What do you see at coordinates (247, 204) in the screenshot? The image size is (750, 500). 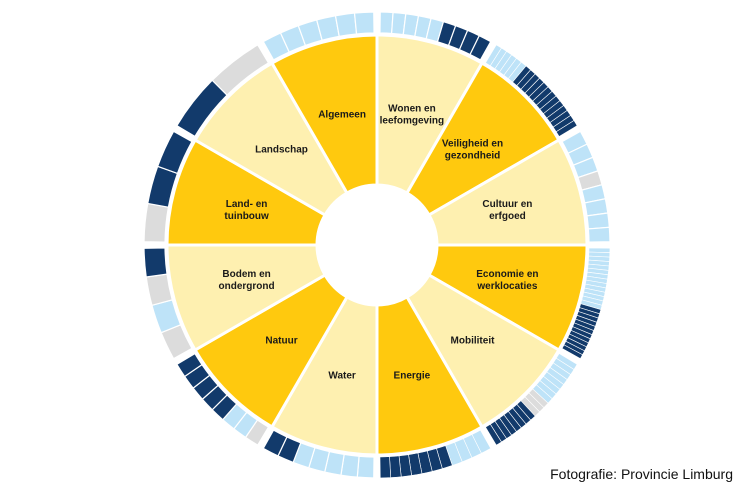 I see `sector-label-line: Land- en` at bounding box center [247, 204].